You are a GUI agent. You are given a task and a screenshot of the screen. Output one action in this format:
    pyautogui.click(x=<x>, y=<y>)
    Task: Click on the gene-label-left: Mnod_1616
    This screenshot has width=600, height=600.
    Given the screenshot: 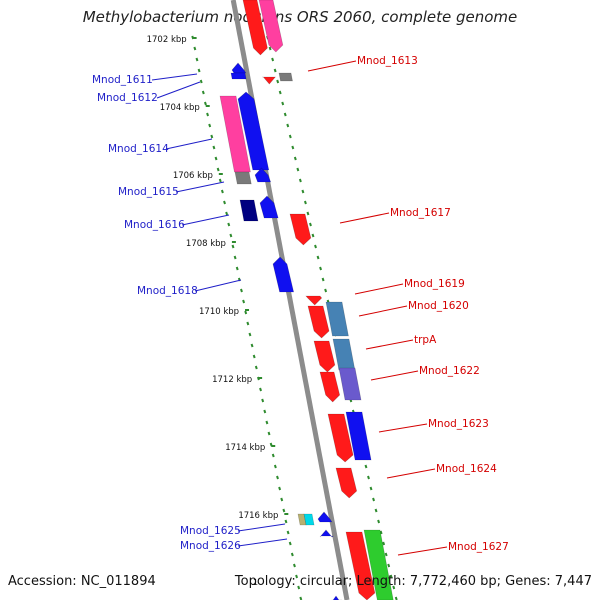 What is the action you would take?
    pyautogui.click(x=154, y=225)
    